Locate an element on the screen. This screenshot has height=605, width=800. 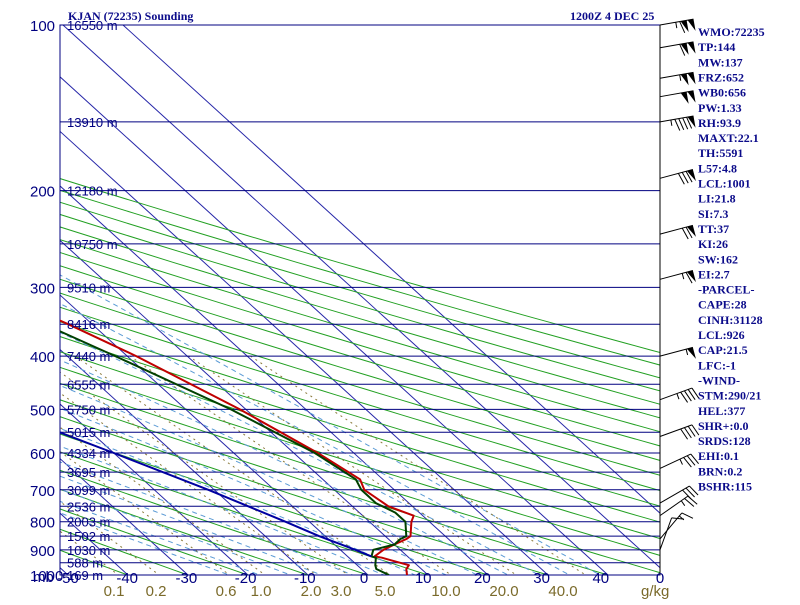
parcel-line is located at coordinates (216, 494).